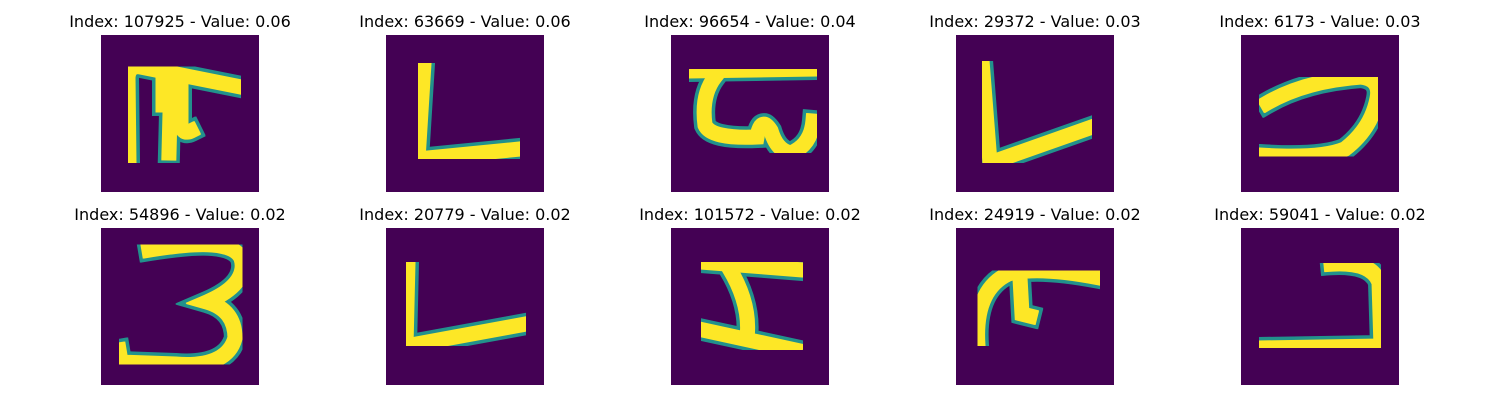  Describe the element at coordinates (180, 21) in the screenshot. I see `panel-title: Index: 107925 - Value: 0.06` at that location.